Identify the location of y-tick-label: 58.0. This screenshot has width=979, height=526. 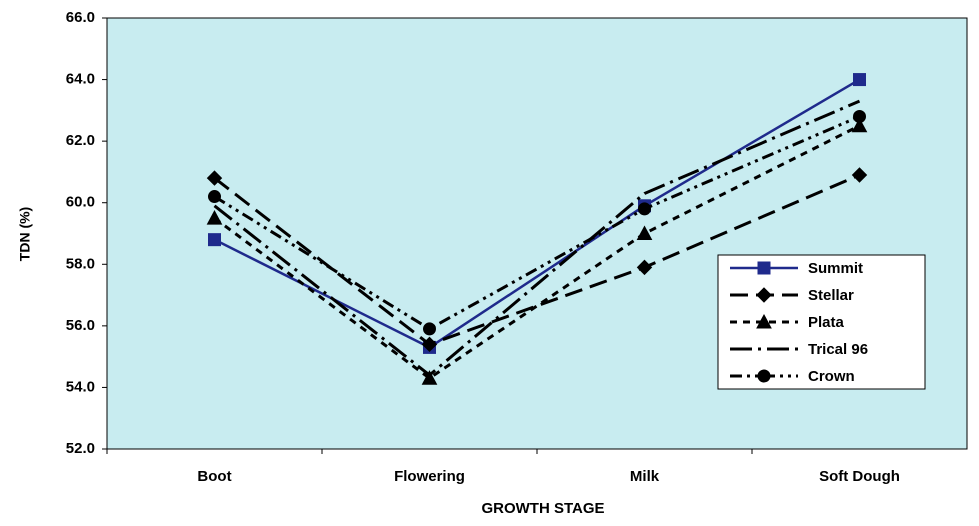
(80, 263).